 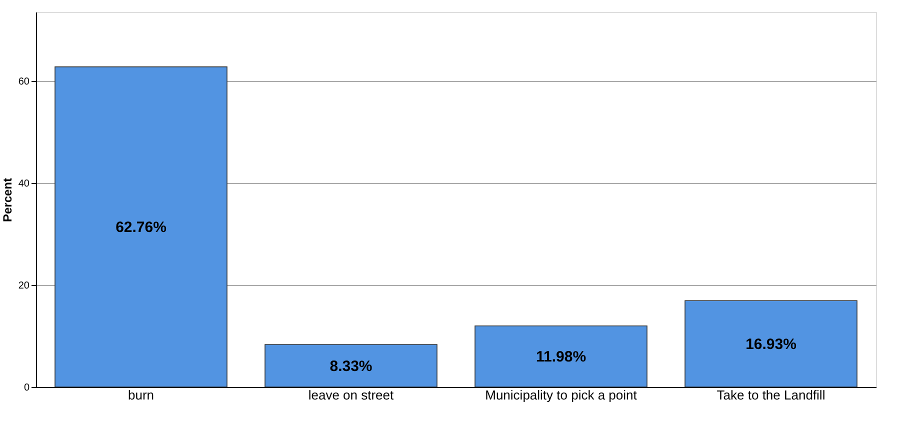 What do you see at coordinates (24, 286) in the screenshot?
I see `y-tick-label: 20` at bounding box center [24, 286].